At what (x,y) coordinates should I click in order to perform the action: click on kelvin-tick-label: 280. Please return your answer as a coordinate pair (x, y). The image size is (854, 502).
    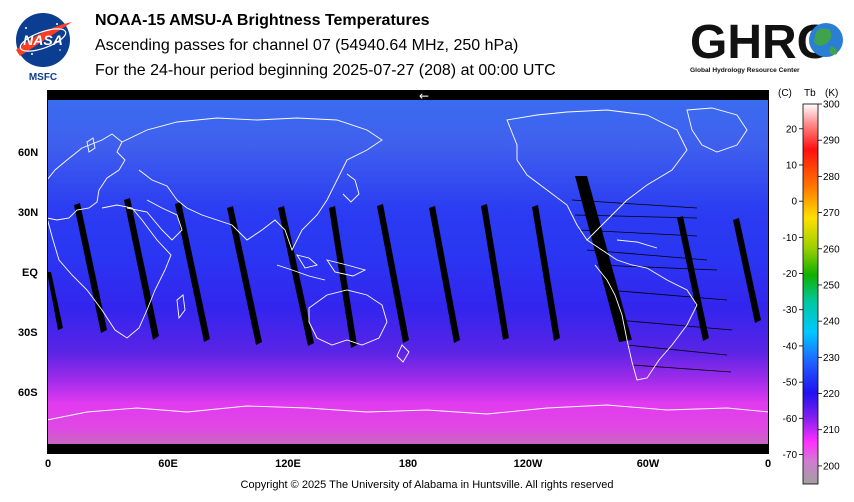
    Looking at the image, I should click on (831, 177).